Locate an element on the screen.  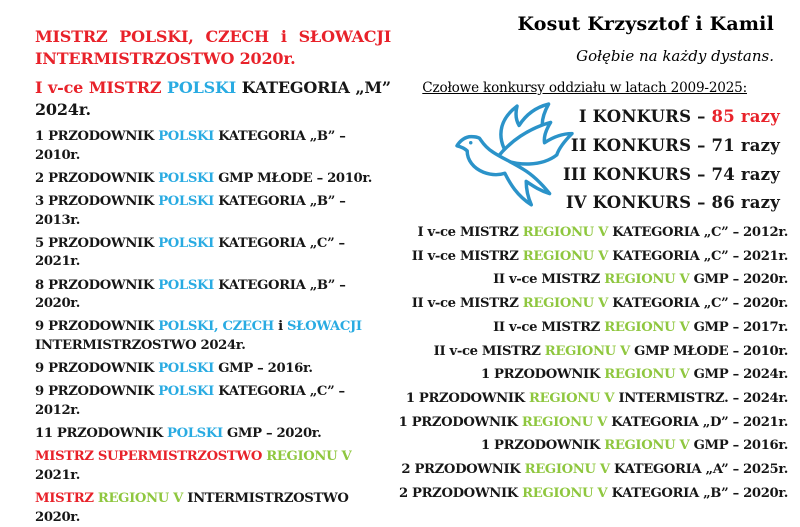
heading-line: MISTRZ POLSKI, CZECH i SŁOWACJI is located at coordinates (213, 37).